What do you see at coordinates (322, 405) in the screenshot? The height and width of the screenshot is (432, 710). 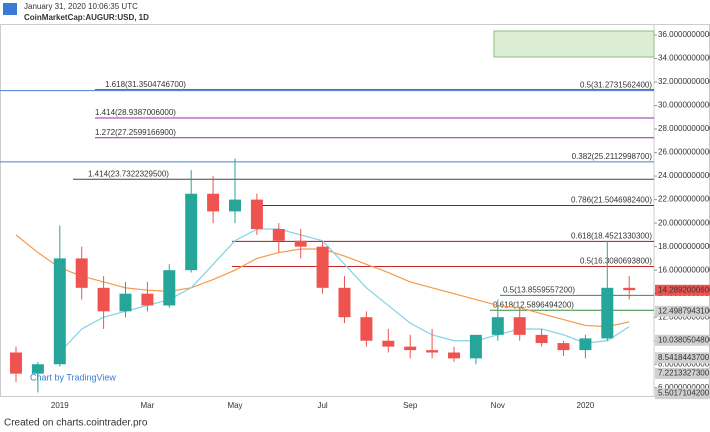 I see `x-tick-label: Jul` at bounding box center [322, 405].